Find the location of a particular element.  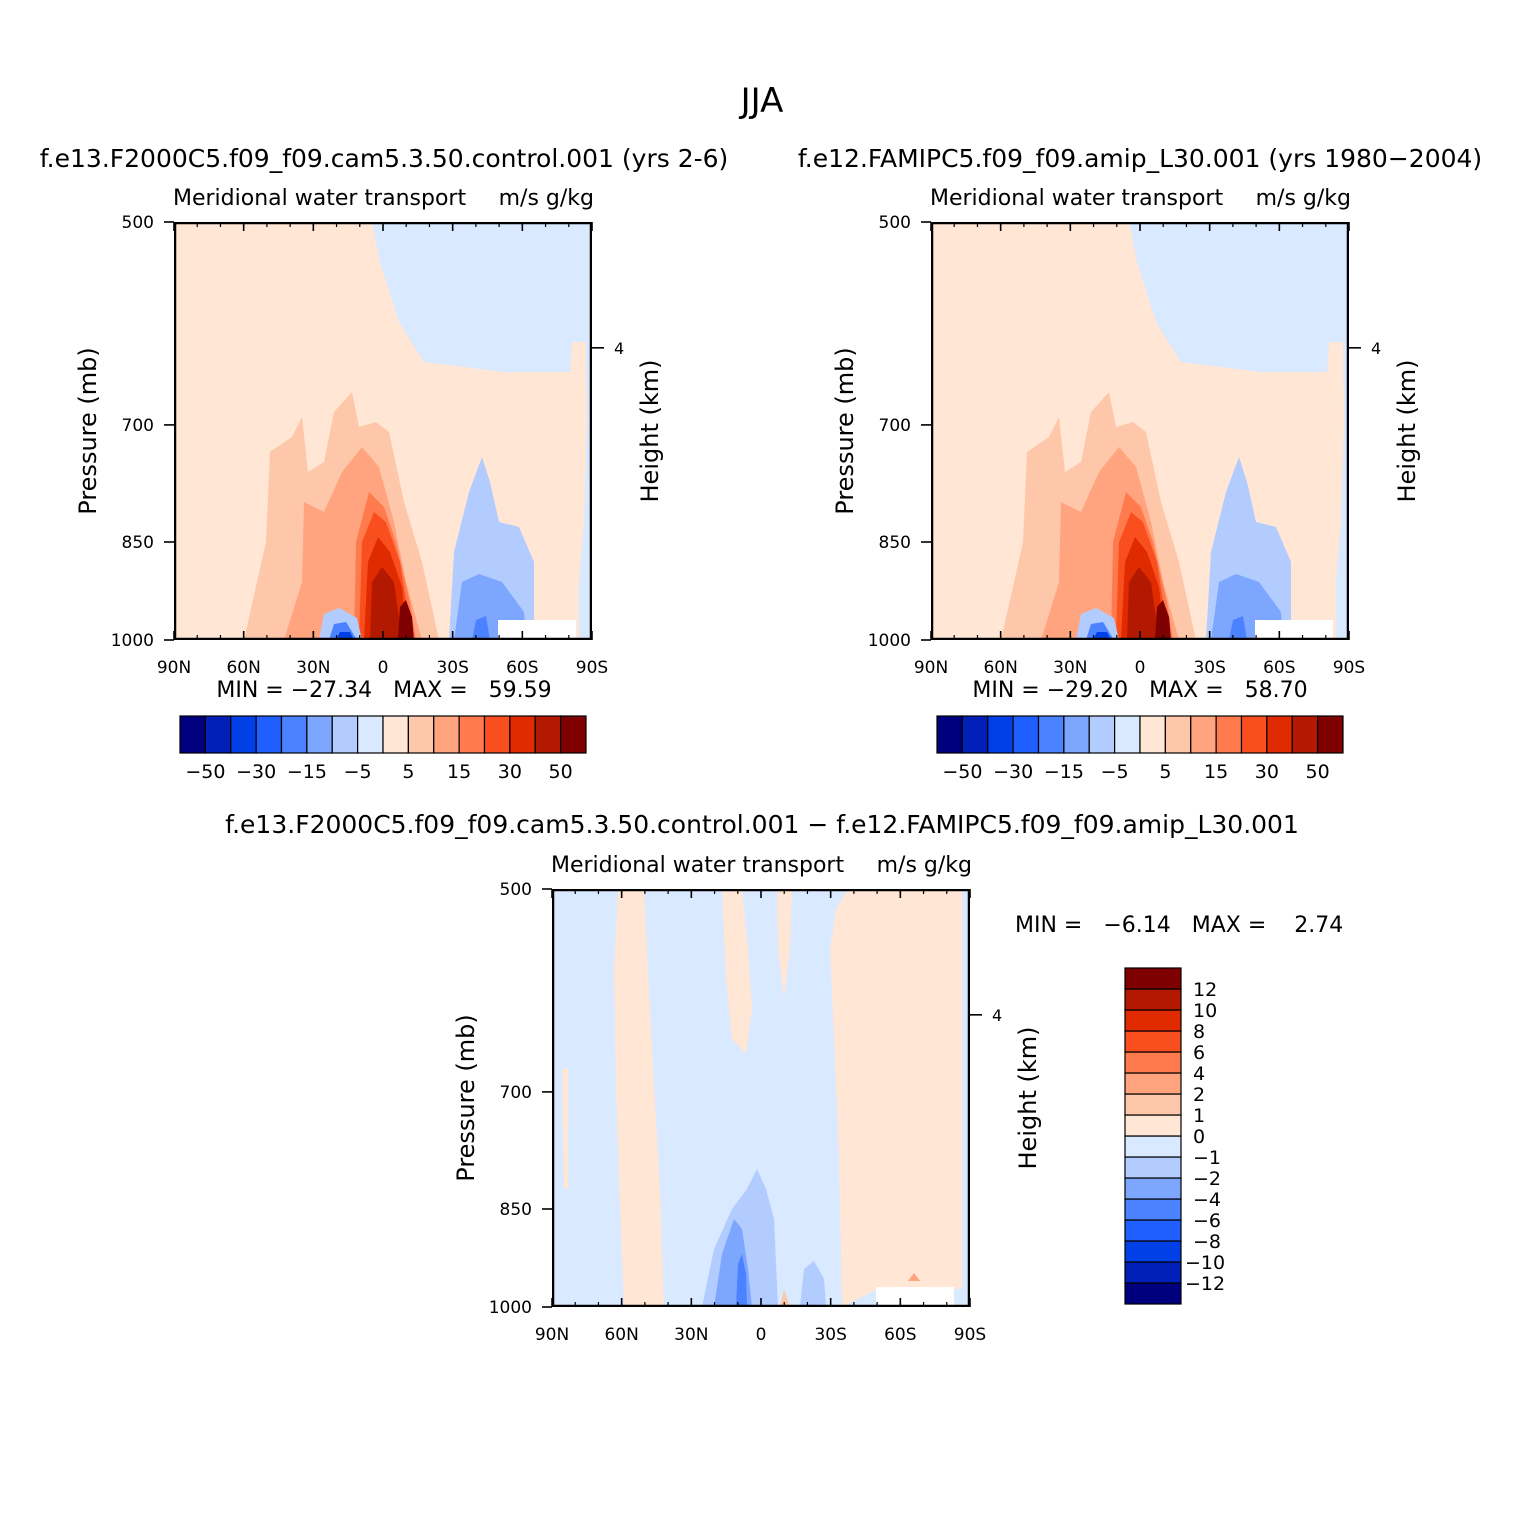

panel-amip-contours is located at coordinates (1140, 431).